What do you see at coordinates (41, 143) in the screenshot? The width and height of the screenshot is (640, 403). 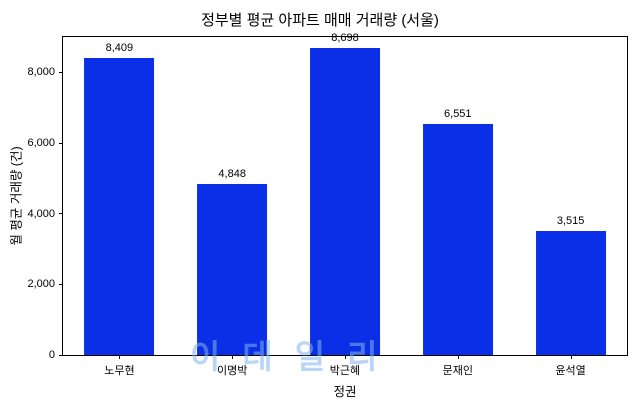 I see `y-tick-label: 6,000` at bounding box center [41, 143].